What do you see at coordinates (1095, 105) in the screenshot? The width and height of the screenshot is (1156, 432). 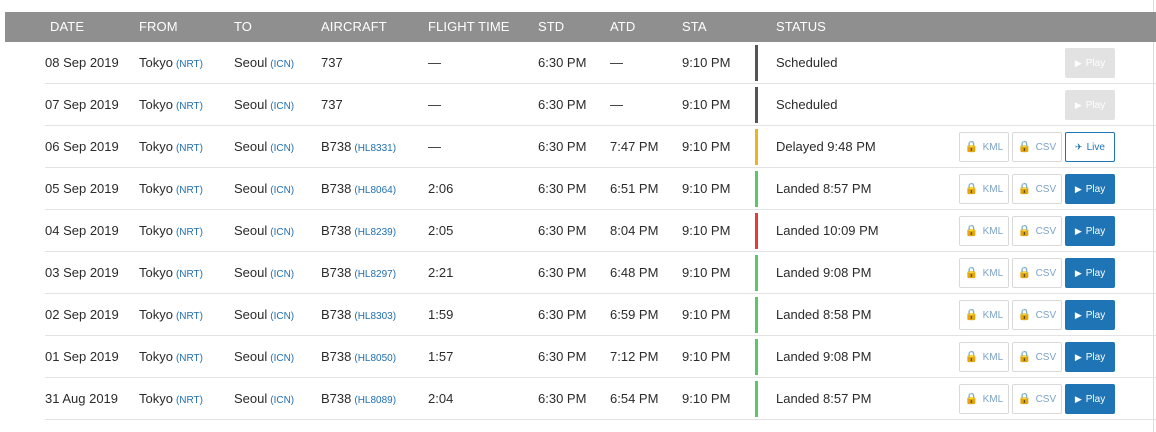 I see `play-label: Play` at bounding box center [1095, 105].